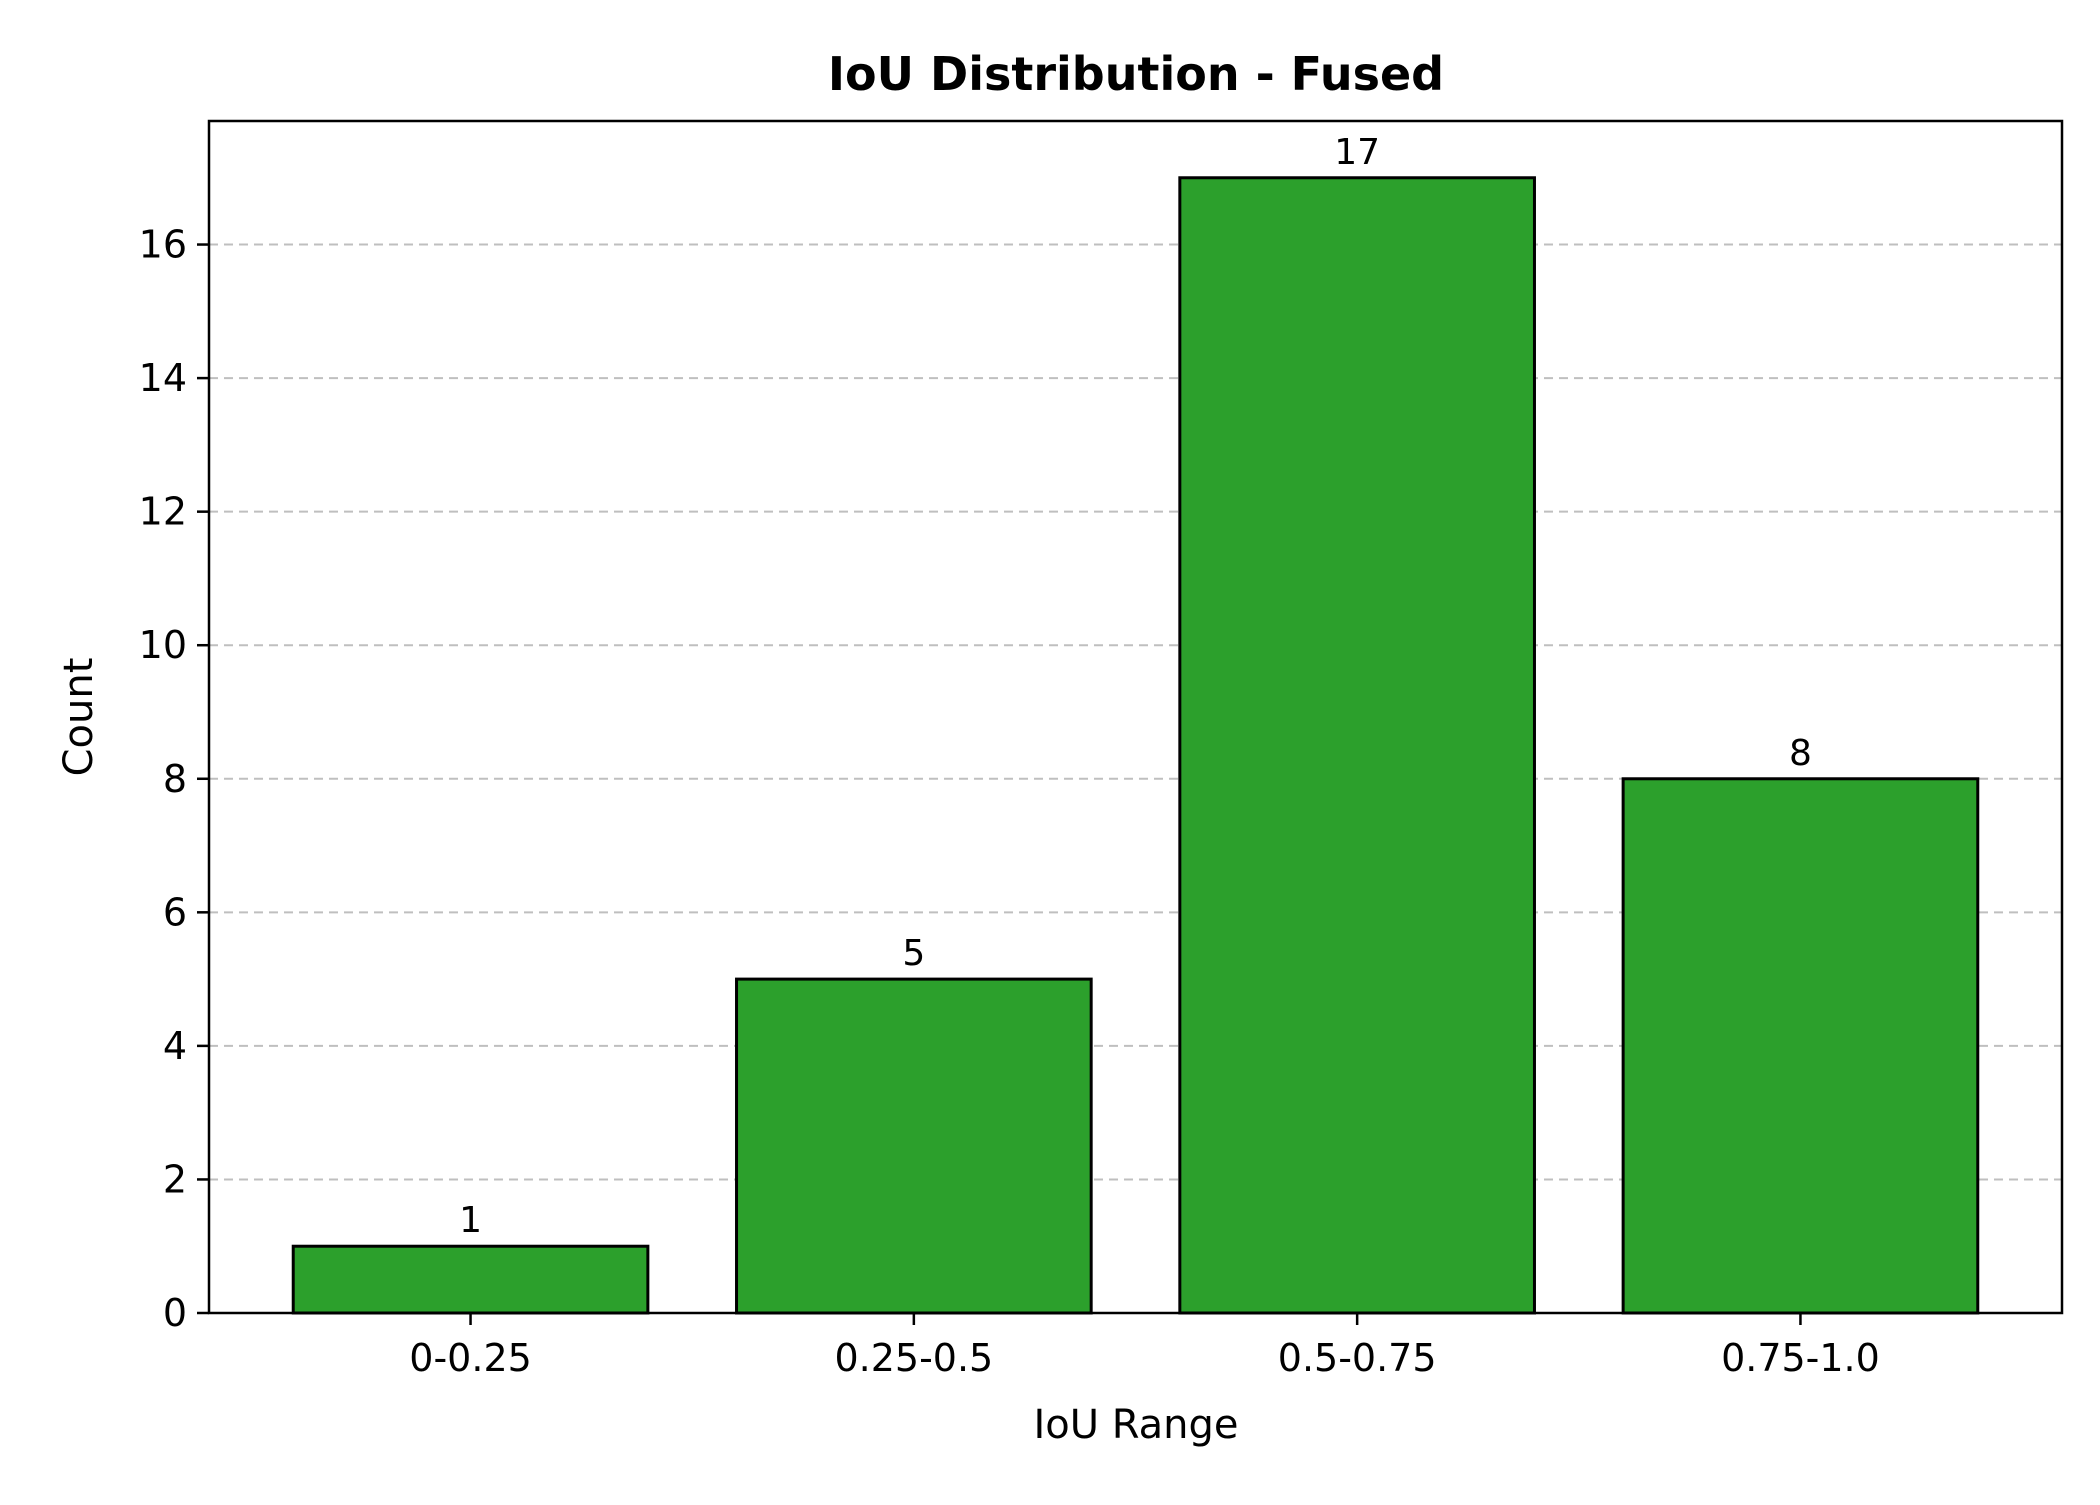  What do you see at coordinates (175, 912) in the screenshot?
I see `y-tick-label: 6` at bounding box center [175, 912].